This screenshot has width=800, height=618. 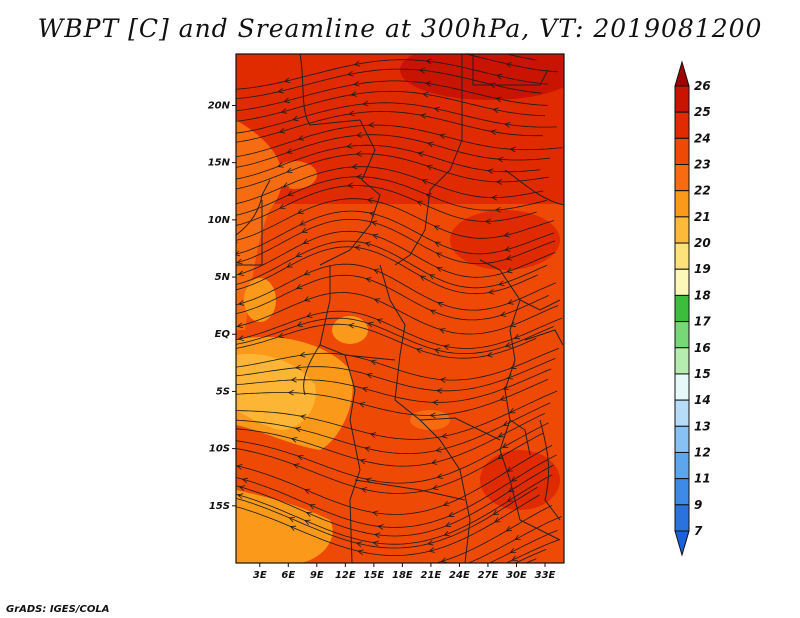 I want to click on lon-tick-label: 3E, so click(x=260, y=575).